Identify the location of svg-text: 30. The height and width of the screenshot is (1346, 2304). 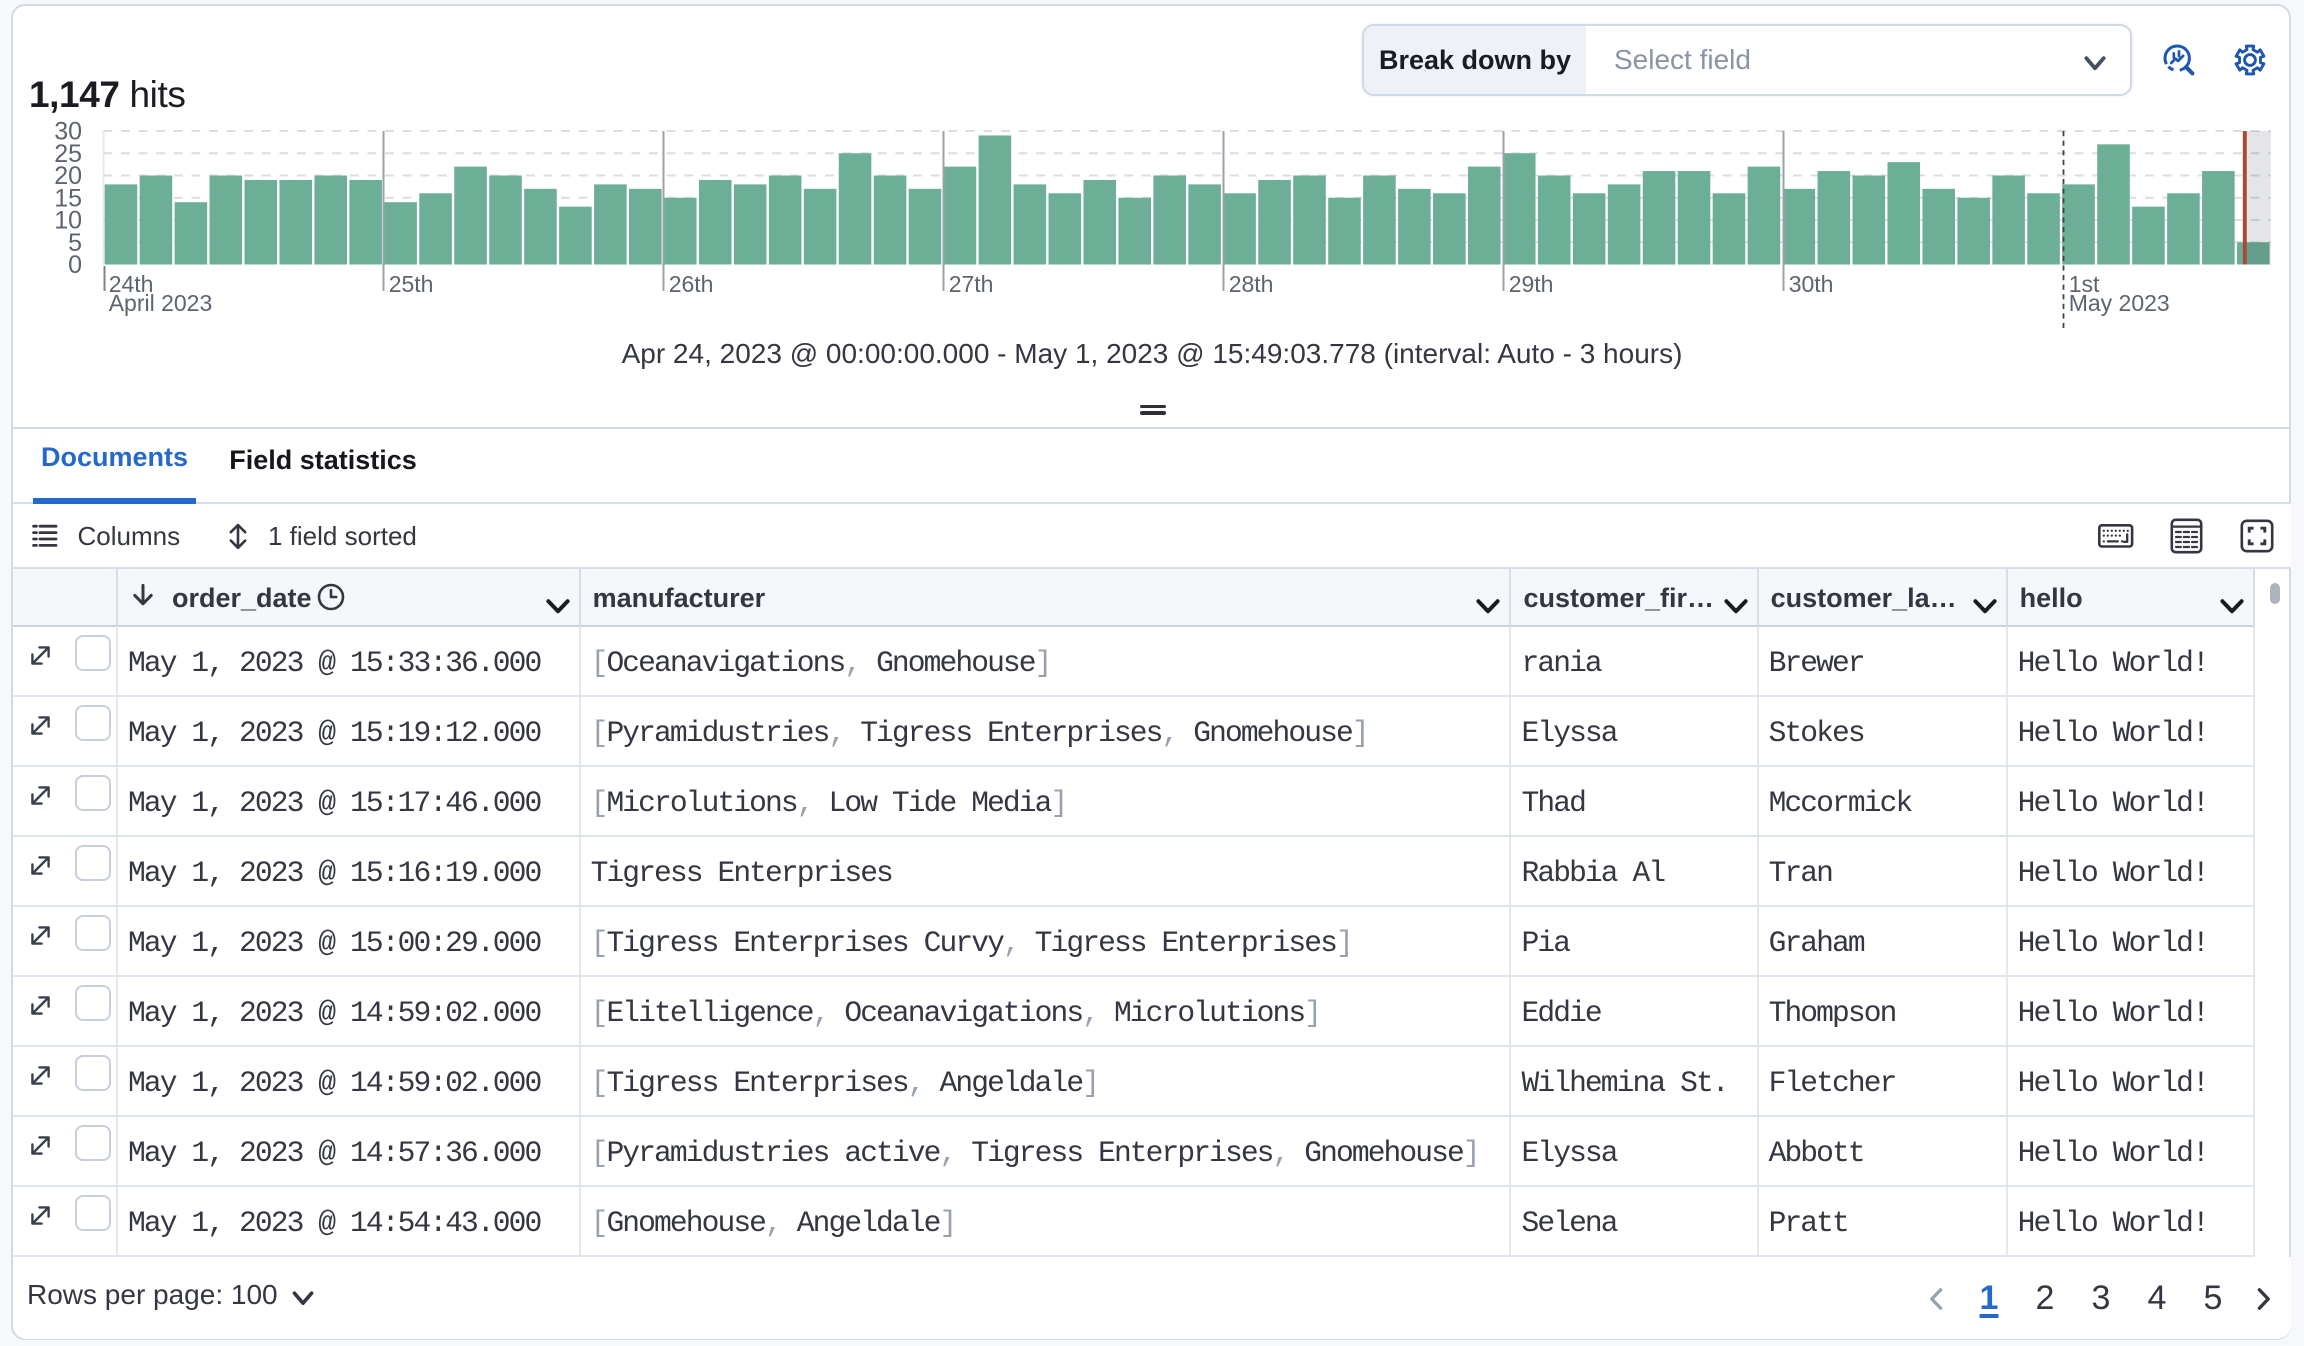
(68, 132).